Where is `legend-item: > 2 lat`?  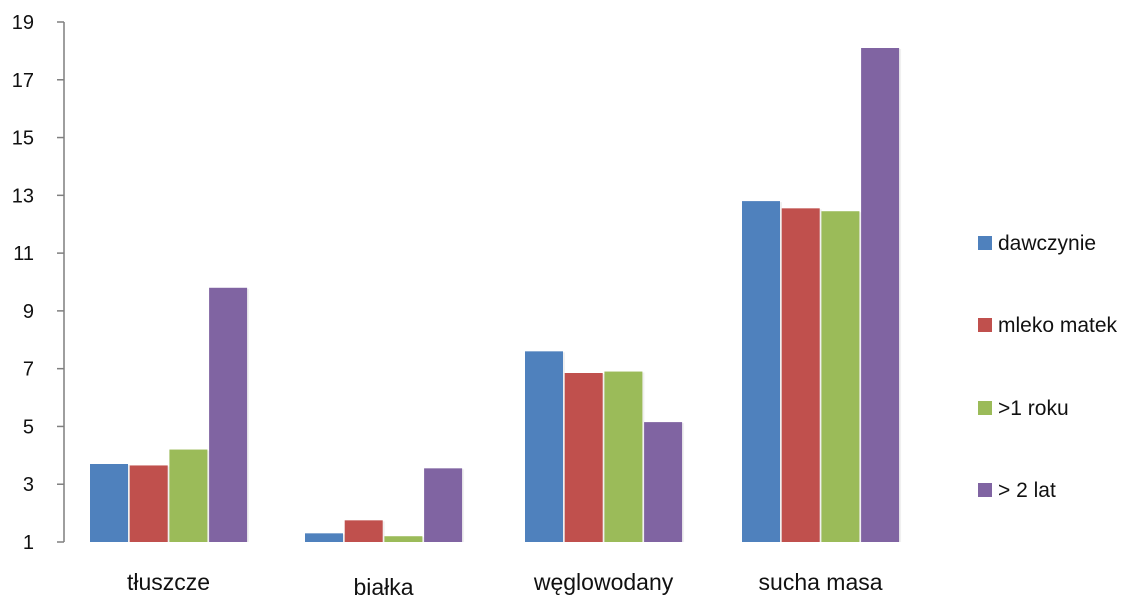
legend-item: > 2 lat is located at coordinates (1017, 490).